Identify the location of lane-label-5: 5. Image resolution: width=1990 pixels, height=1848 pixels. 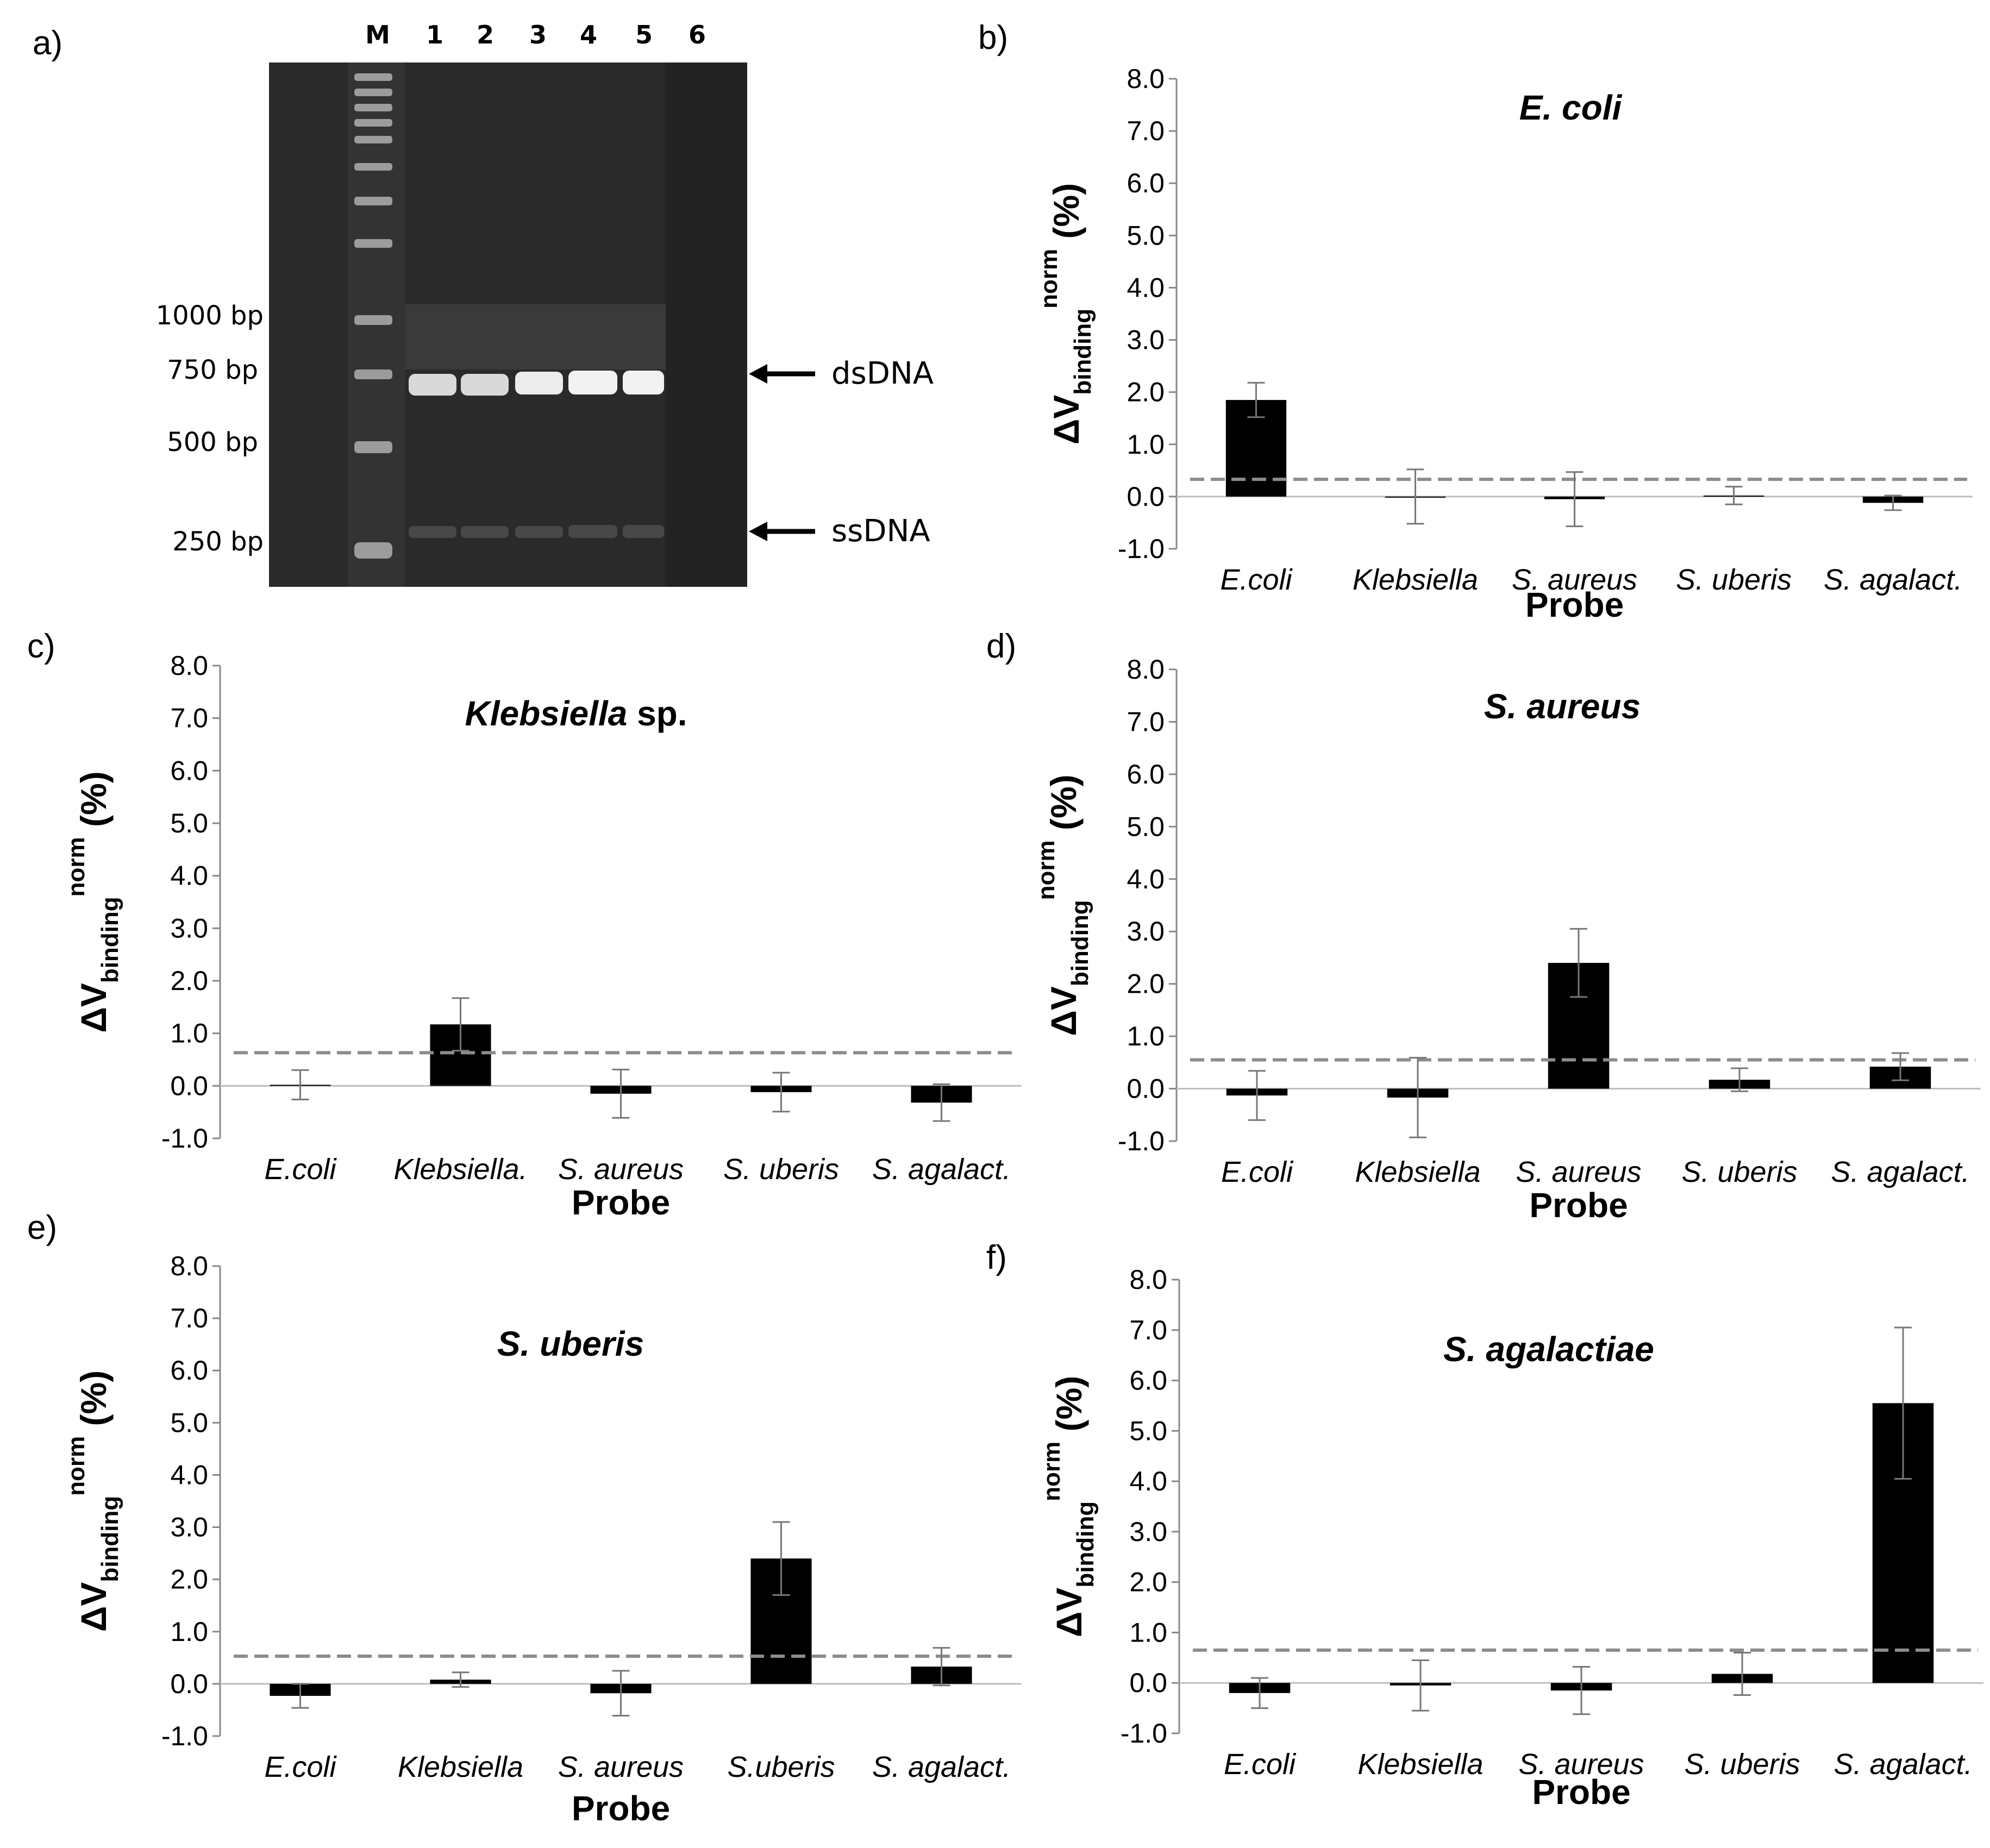
(644, 35).